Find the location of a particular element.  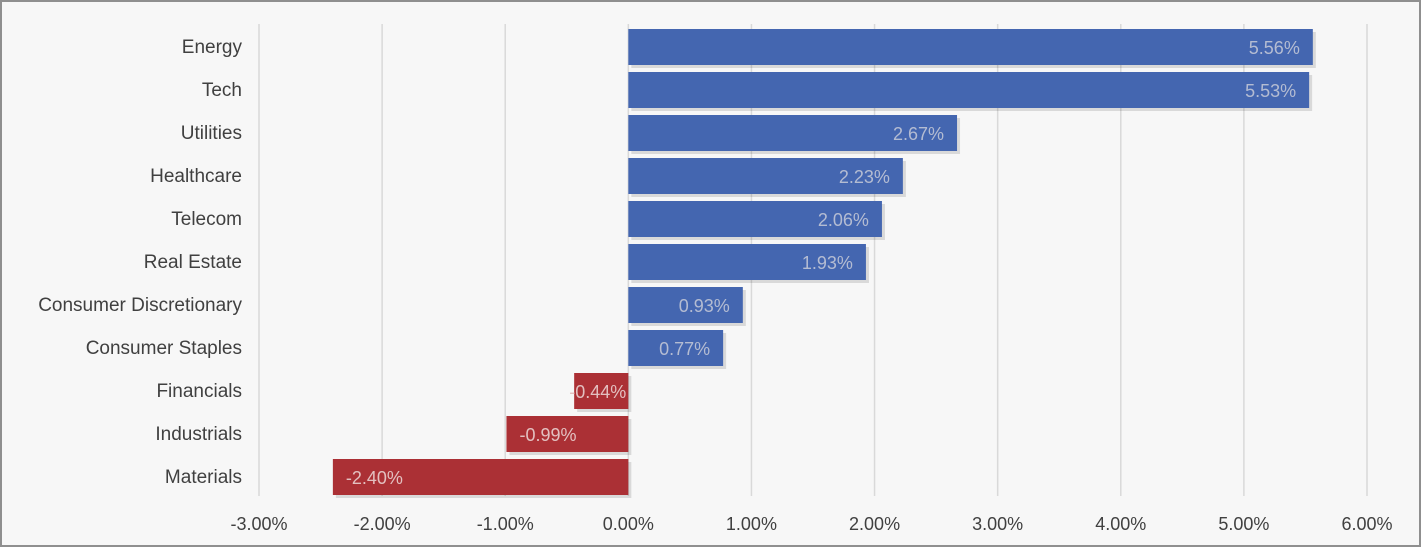

bar-tech is located at coordinates (969, 90).